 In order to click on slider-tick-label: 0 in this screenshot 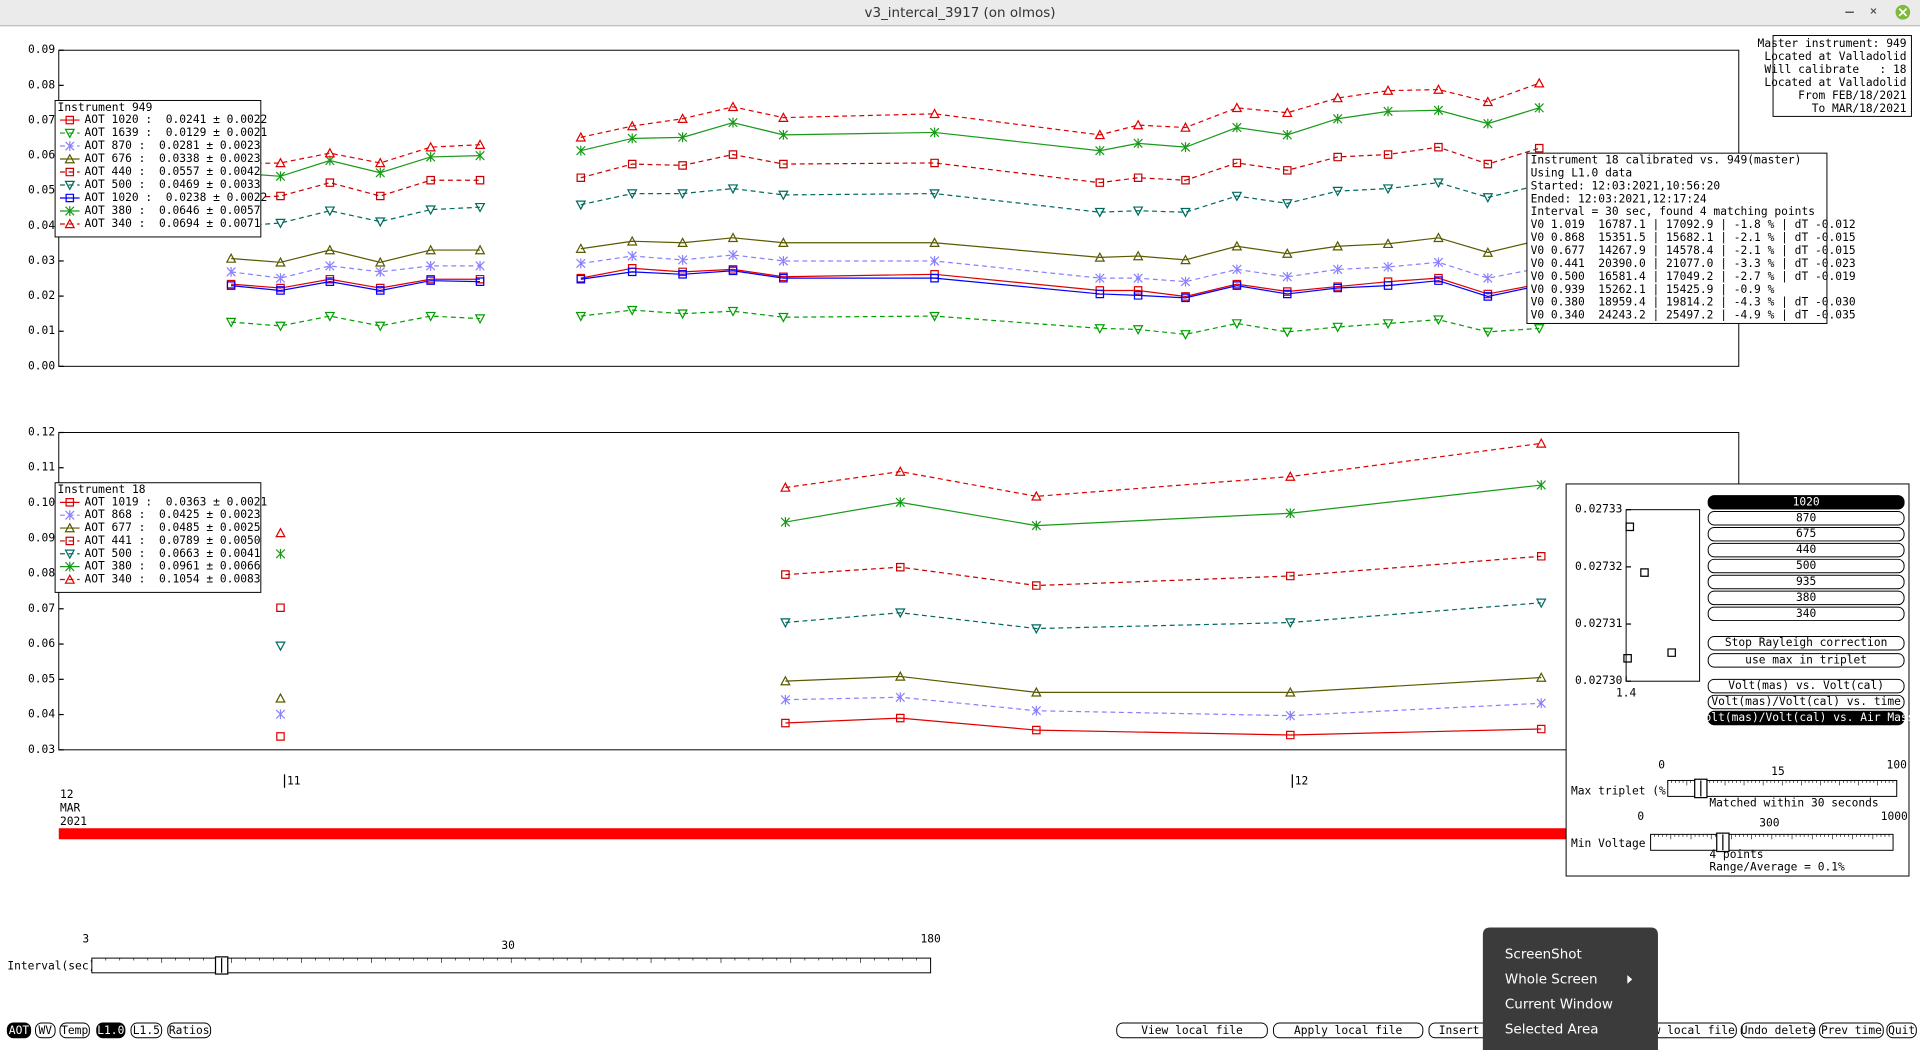, I will do `click(1640, 816)`.